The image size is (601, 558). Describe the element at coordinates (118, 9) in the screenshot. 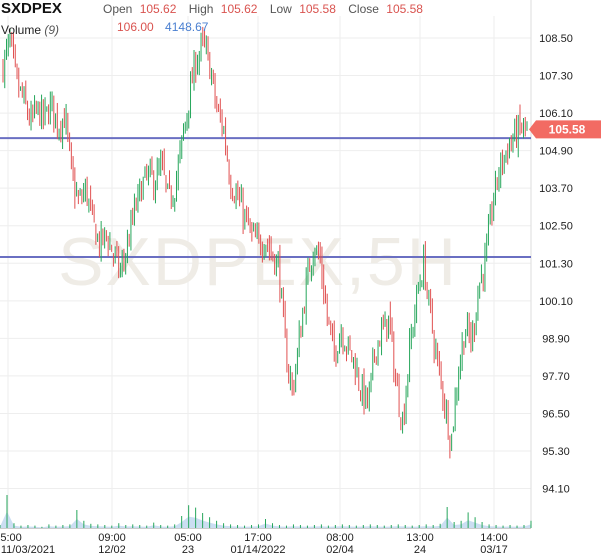

I see `open-label: Open` at that location.